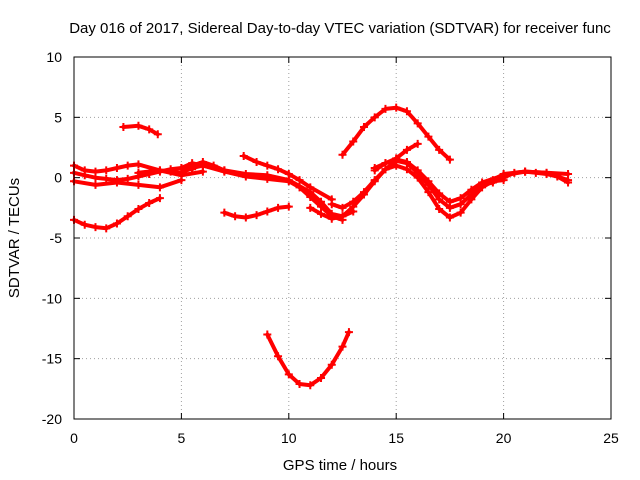 The width and height of the screenshot is (640, 480). What do you see at coordinates (340, 465) in the screenshot?
I see `x-axis-label: GPS time / hours` at bounding box center [340, 465].